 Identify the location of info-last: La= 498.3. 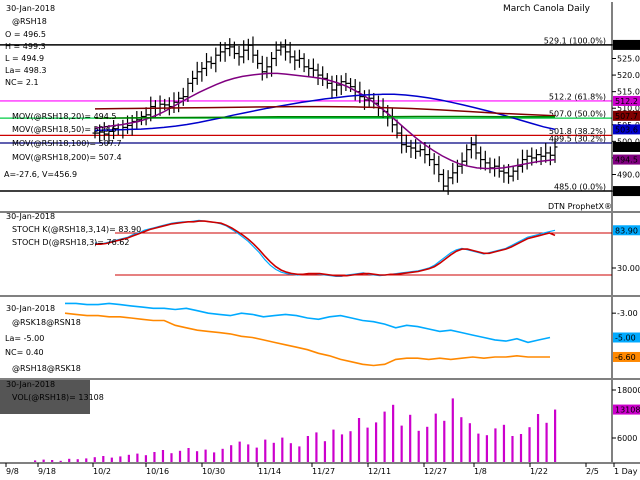
(26, 70).